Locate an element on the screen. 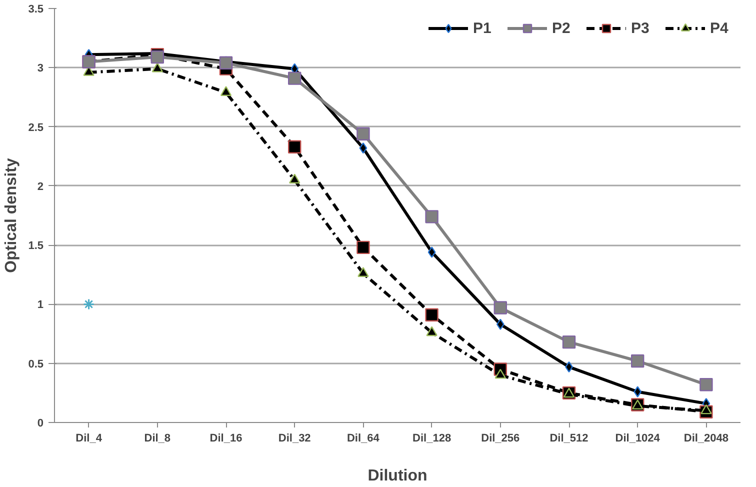 The image size is (756, 487). y-tick-label: 3 is located at coordinates (40, 68).